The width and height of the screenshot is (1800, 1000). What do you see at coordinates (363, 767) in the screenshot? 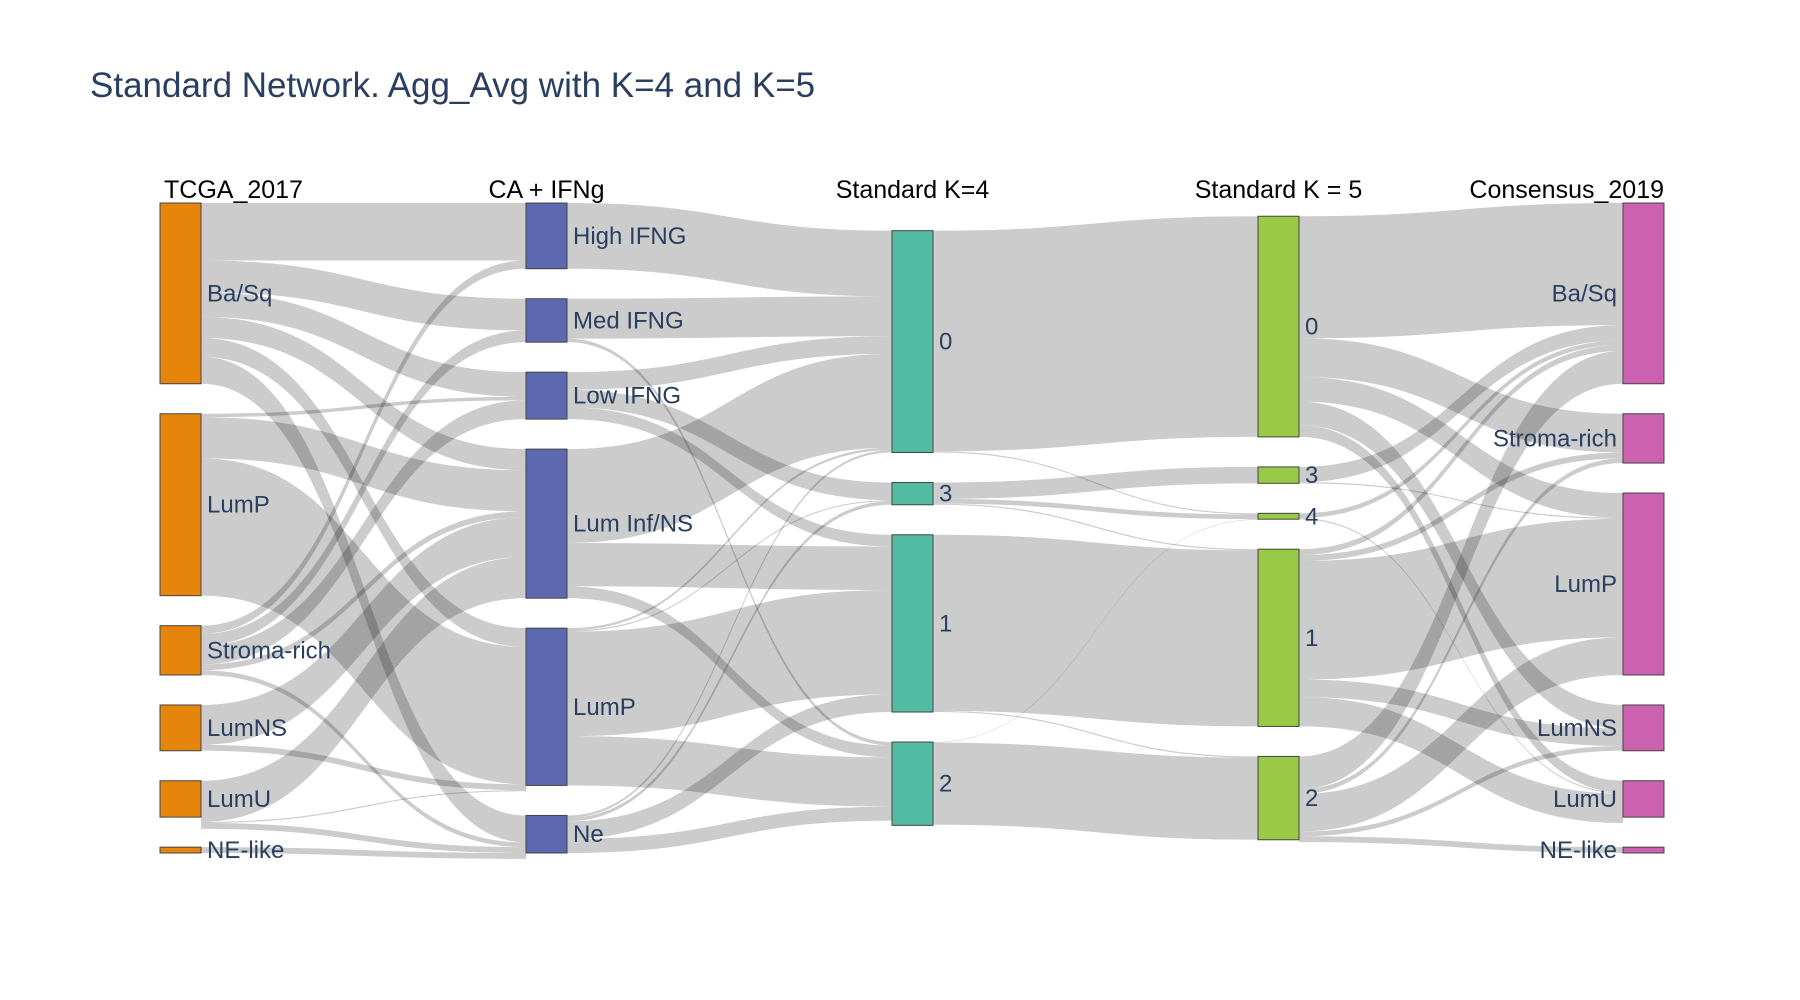
I see `link-t_lumns-to-c_lump` at bounding box center [363, 767].